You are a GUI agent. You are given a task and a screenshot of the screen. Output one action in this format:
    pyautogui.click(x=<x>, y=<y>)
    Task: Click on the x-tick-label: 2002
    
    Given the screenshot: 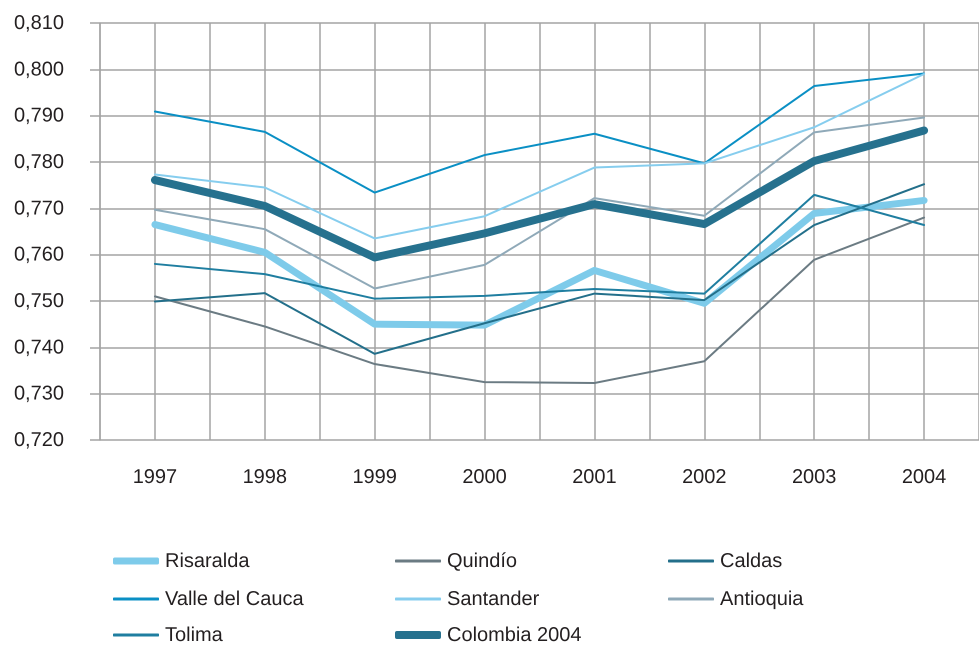 What is the action you would take?
    pyautogui.click(x=704, y=477)
    